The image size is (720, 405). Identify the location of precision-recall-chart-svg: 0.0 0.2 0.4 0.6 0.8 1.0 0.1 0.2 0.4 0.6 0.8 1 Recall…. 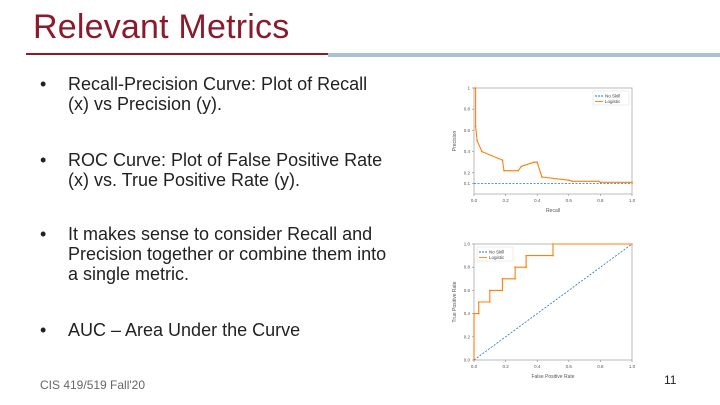
(544, 150).